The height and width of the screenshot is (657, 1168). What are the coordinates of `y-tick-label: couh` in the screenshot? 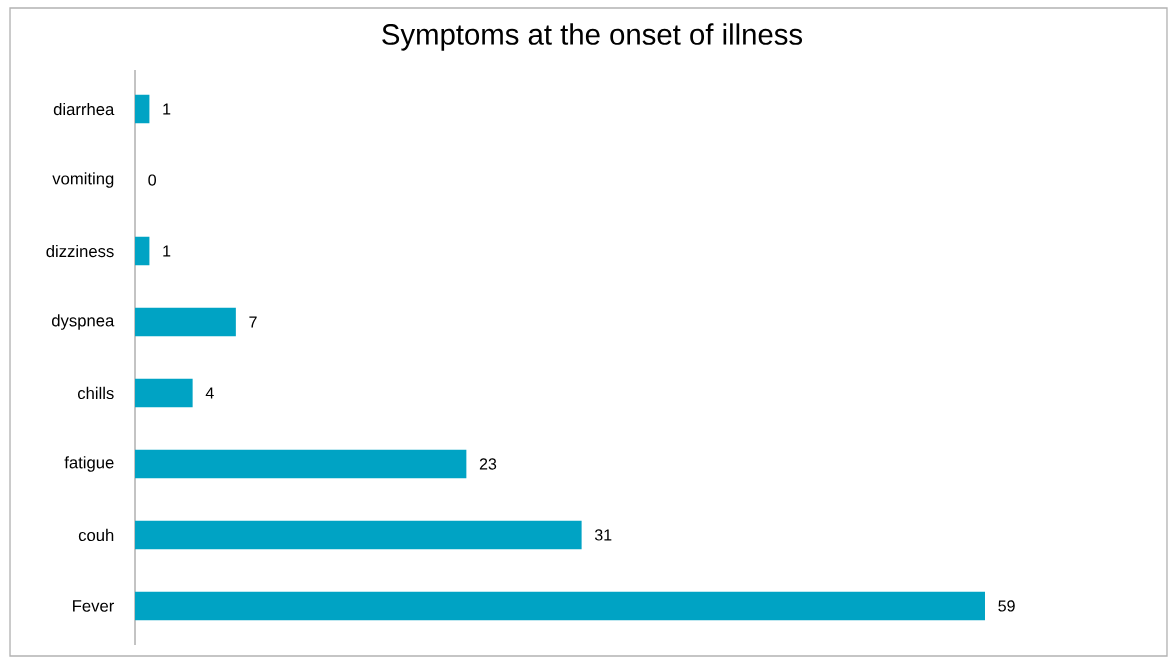 It's located at (96, 535).